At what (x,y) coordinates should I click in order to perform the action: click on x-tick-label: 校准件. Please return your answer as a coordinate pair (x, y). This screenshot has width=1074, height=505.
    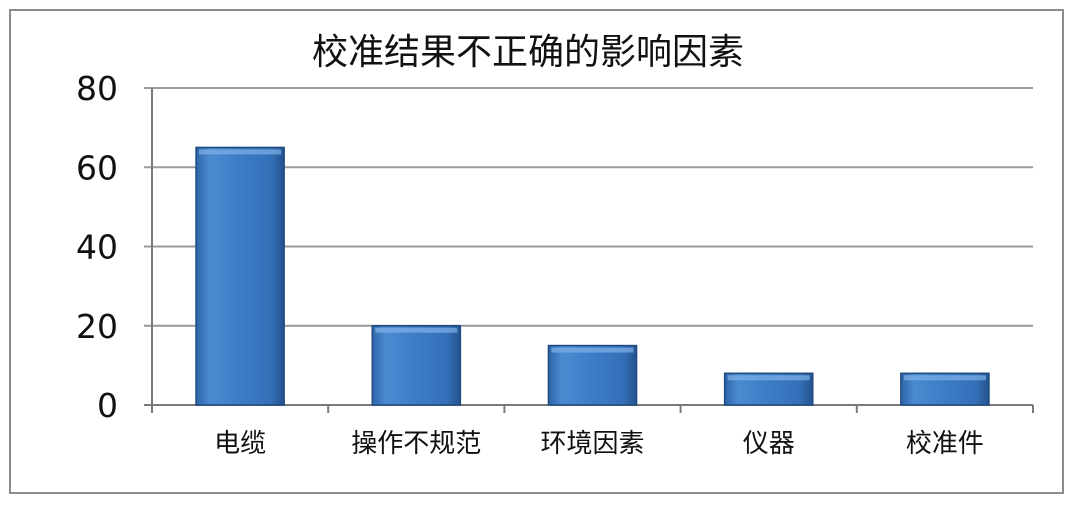
    Looking at the image, I should click on (945, 444).